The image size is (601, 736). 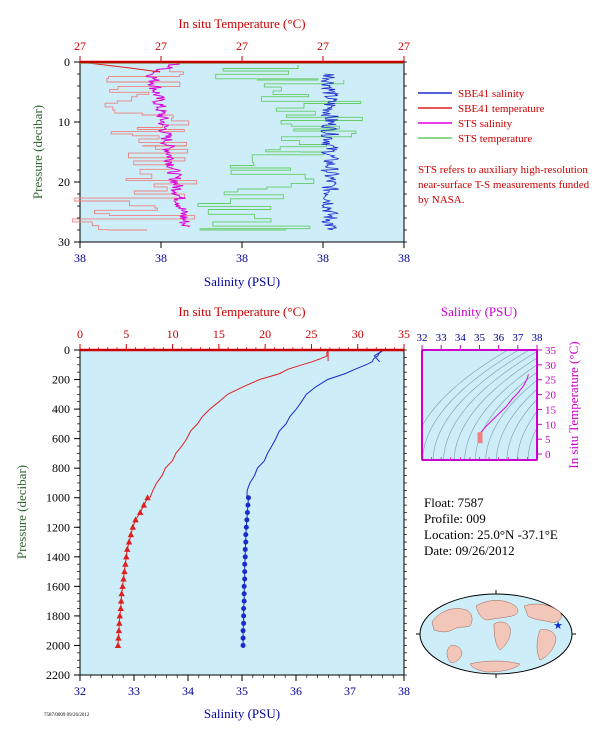 I want to click on ts-sal-tick-label: 37, so click(x=518, y=338).